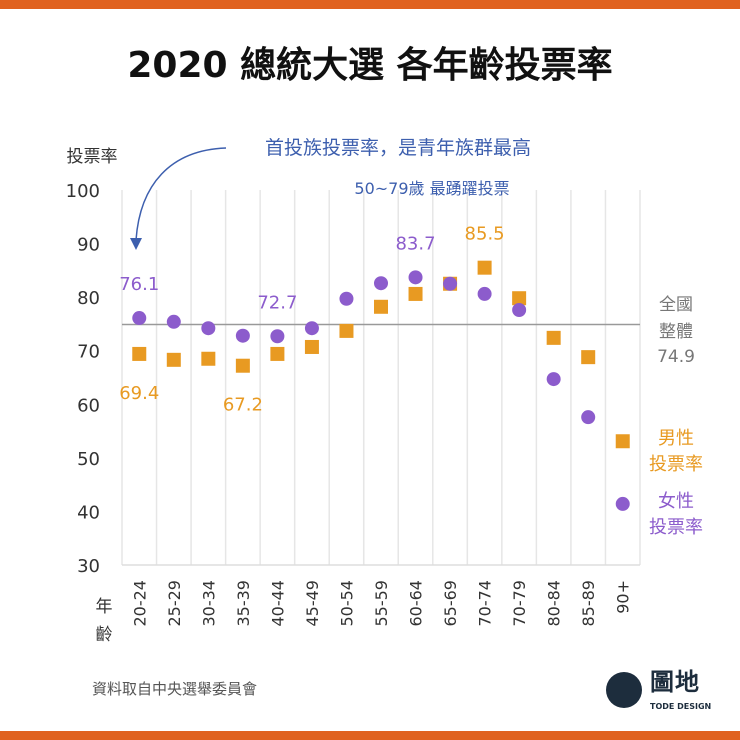  What do you see at coordinates (88, 245) in the screenshot?
I see `y-tick-label: 90` at bounding box center [88, 245].